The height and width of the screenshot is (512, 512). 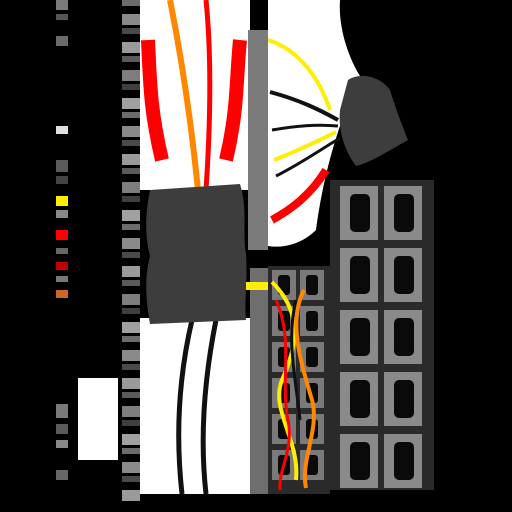 What do you see at coordinates (382, 335) in the screenshot?
I see `terminal-grid-large` at bounding box center [382, 335].